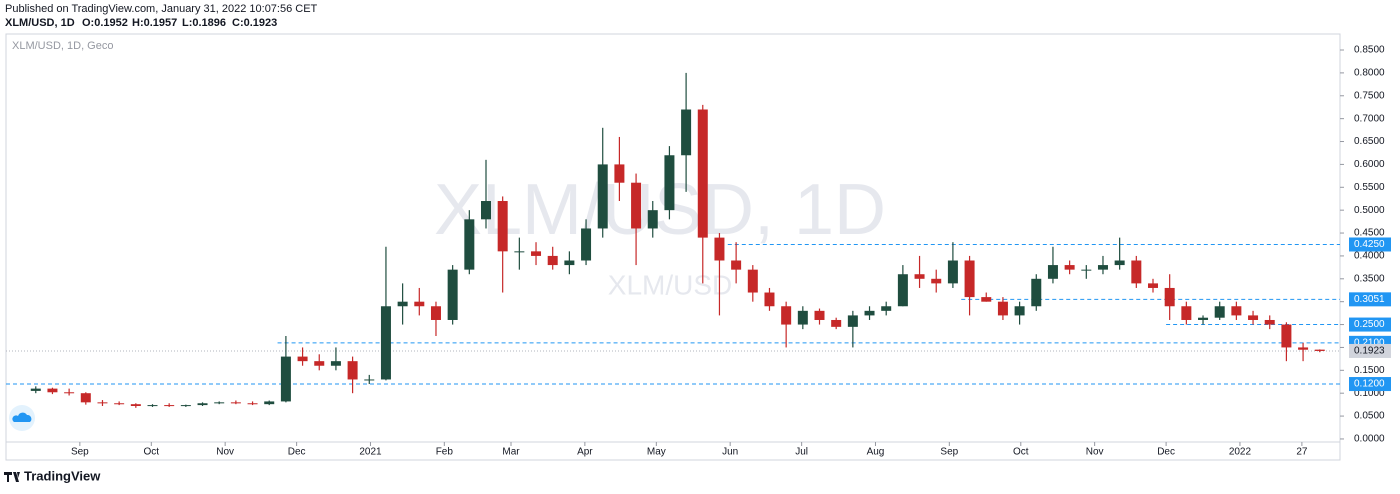 Image resolution: width=1400 pixels, height=494 pixels. Describe the element at coordinates (1369, 210) in the screenshot. I see `y-tick-label: 0.5000` at that location.